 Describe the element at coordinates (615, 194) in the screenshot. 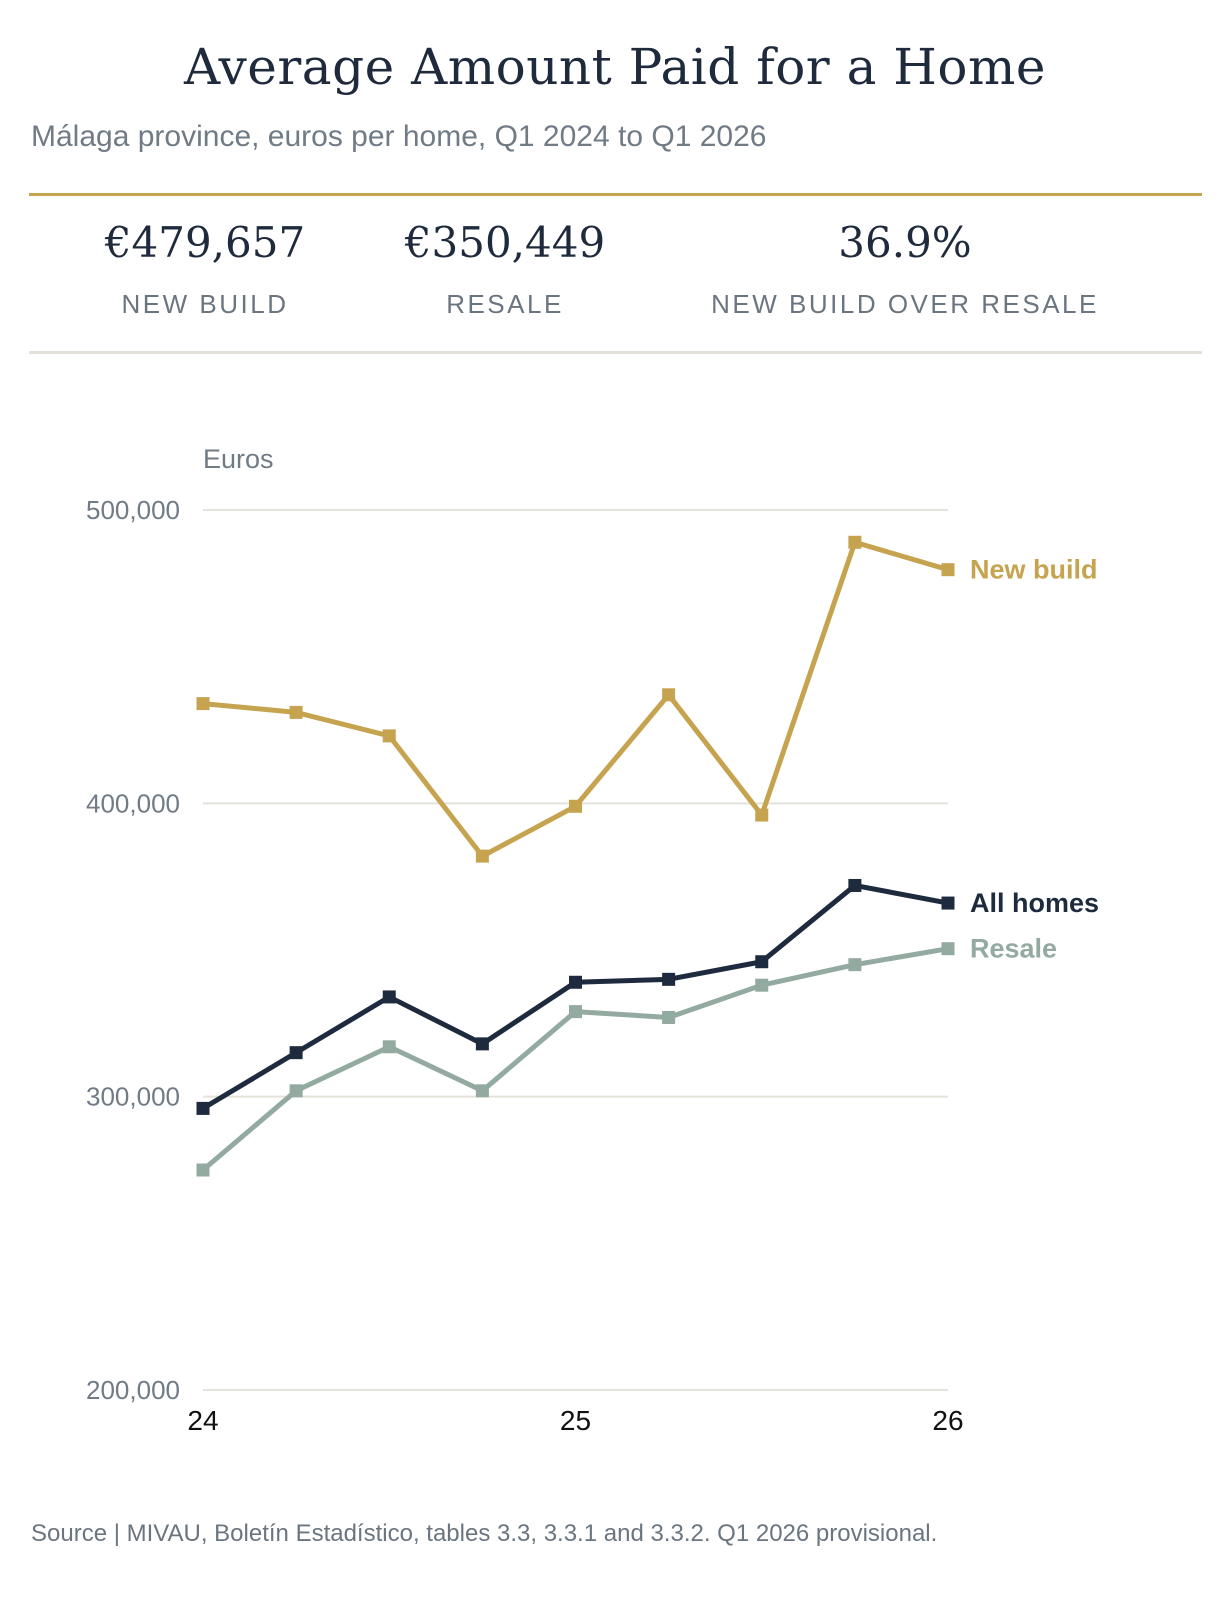

I see `top-divider` at that location.